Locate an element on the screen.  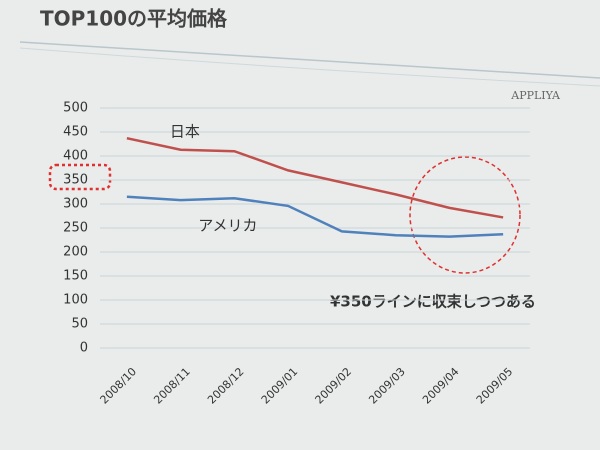
brand: APPLIYA is located at coordinates (535, 95).